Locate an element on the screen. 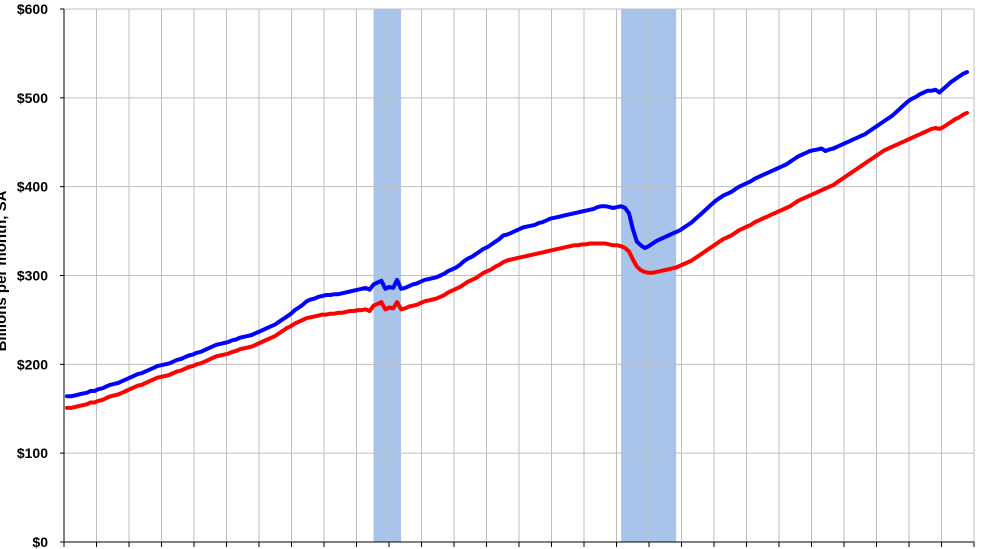  y-tick-label-300: $300 is located at coordinates (32, 276).